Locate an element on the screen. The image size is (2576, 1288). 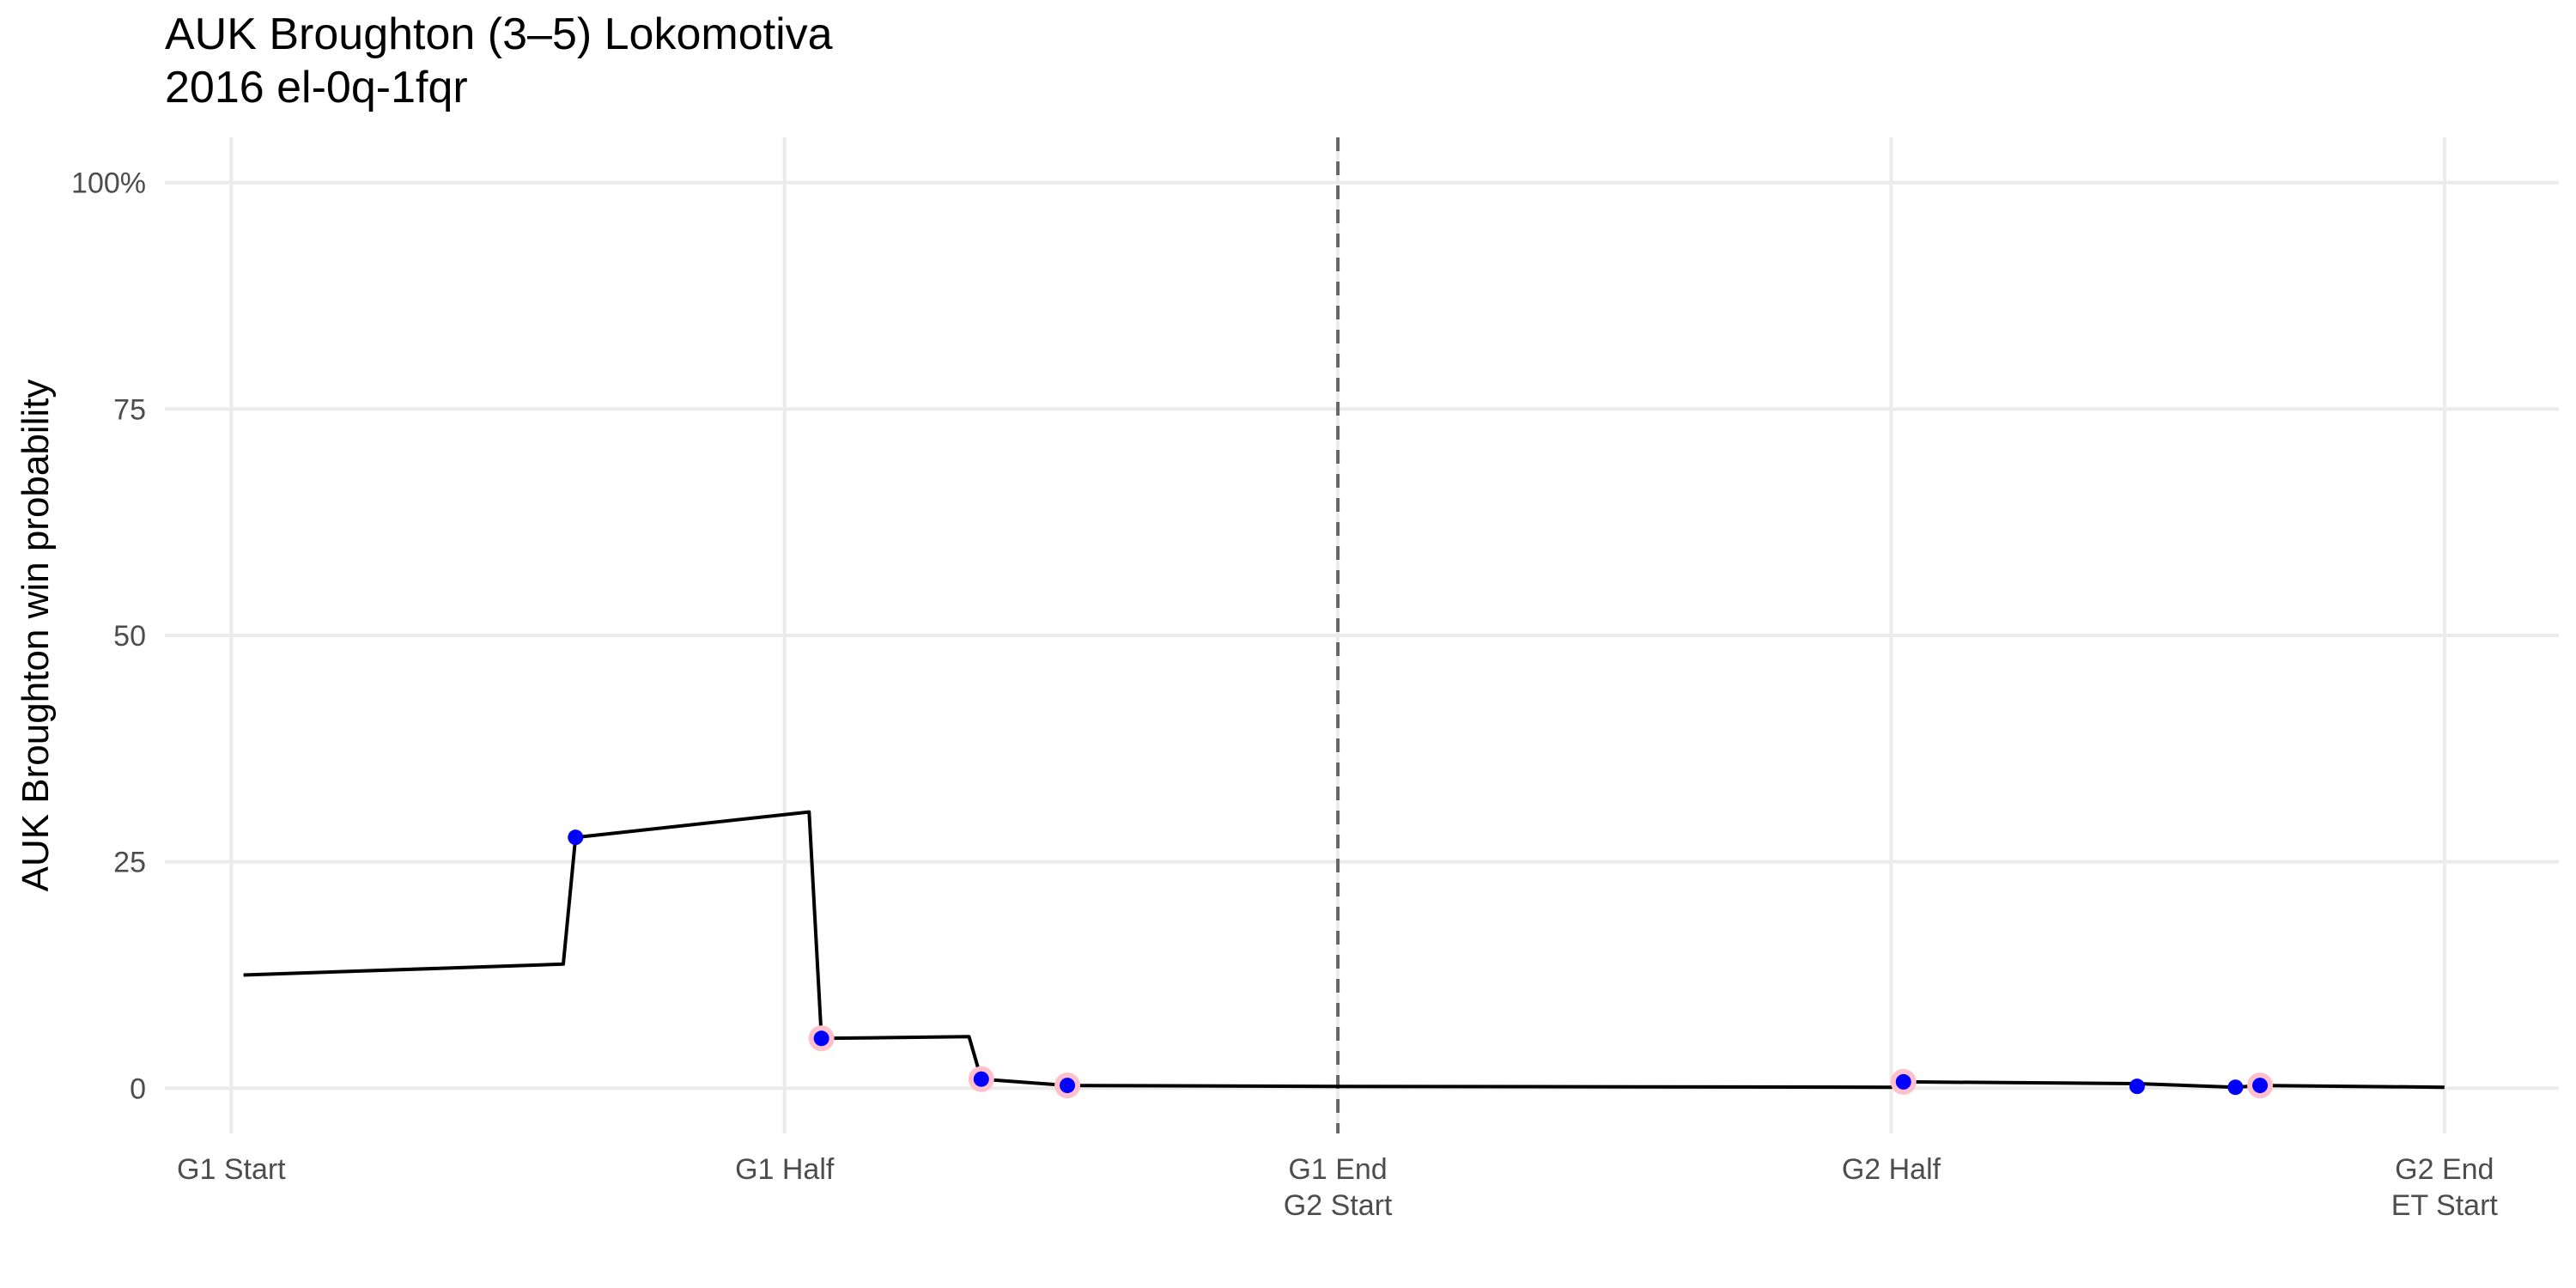
y-tick-label: 25 is located at coordinates (129, 863).